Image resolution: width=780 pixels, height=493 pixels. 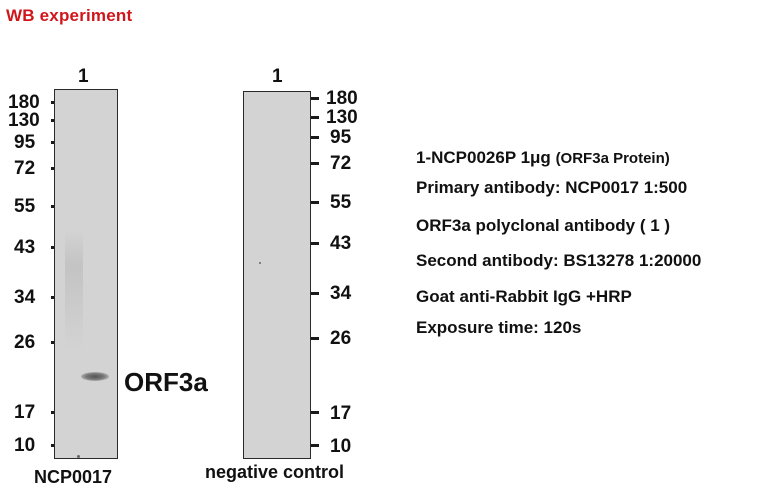 What do you see at coordinates (166, 382) in the screenshot?
I see `band-label: ORF3a` at bounding box center [166, 382].